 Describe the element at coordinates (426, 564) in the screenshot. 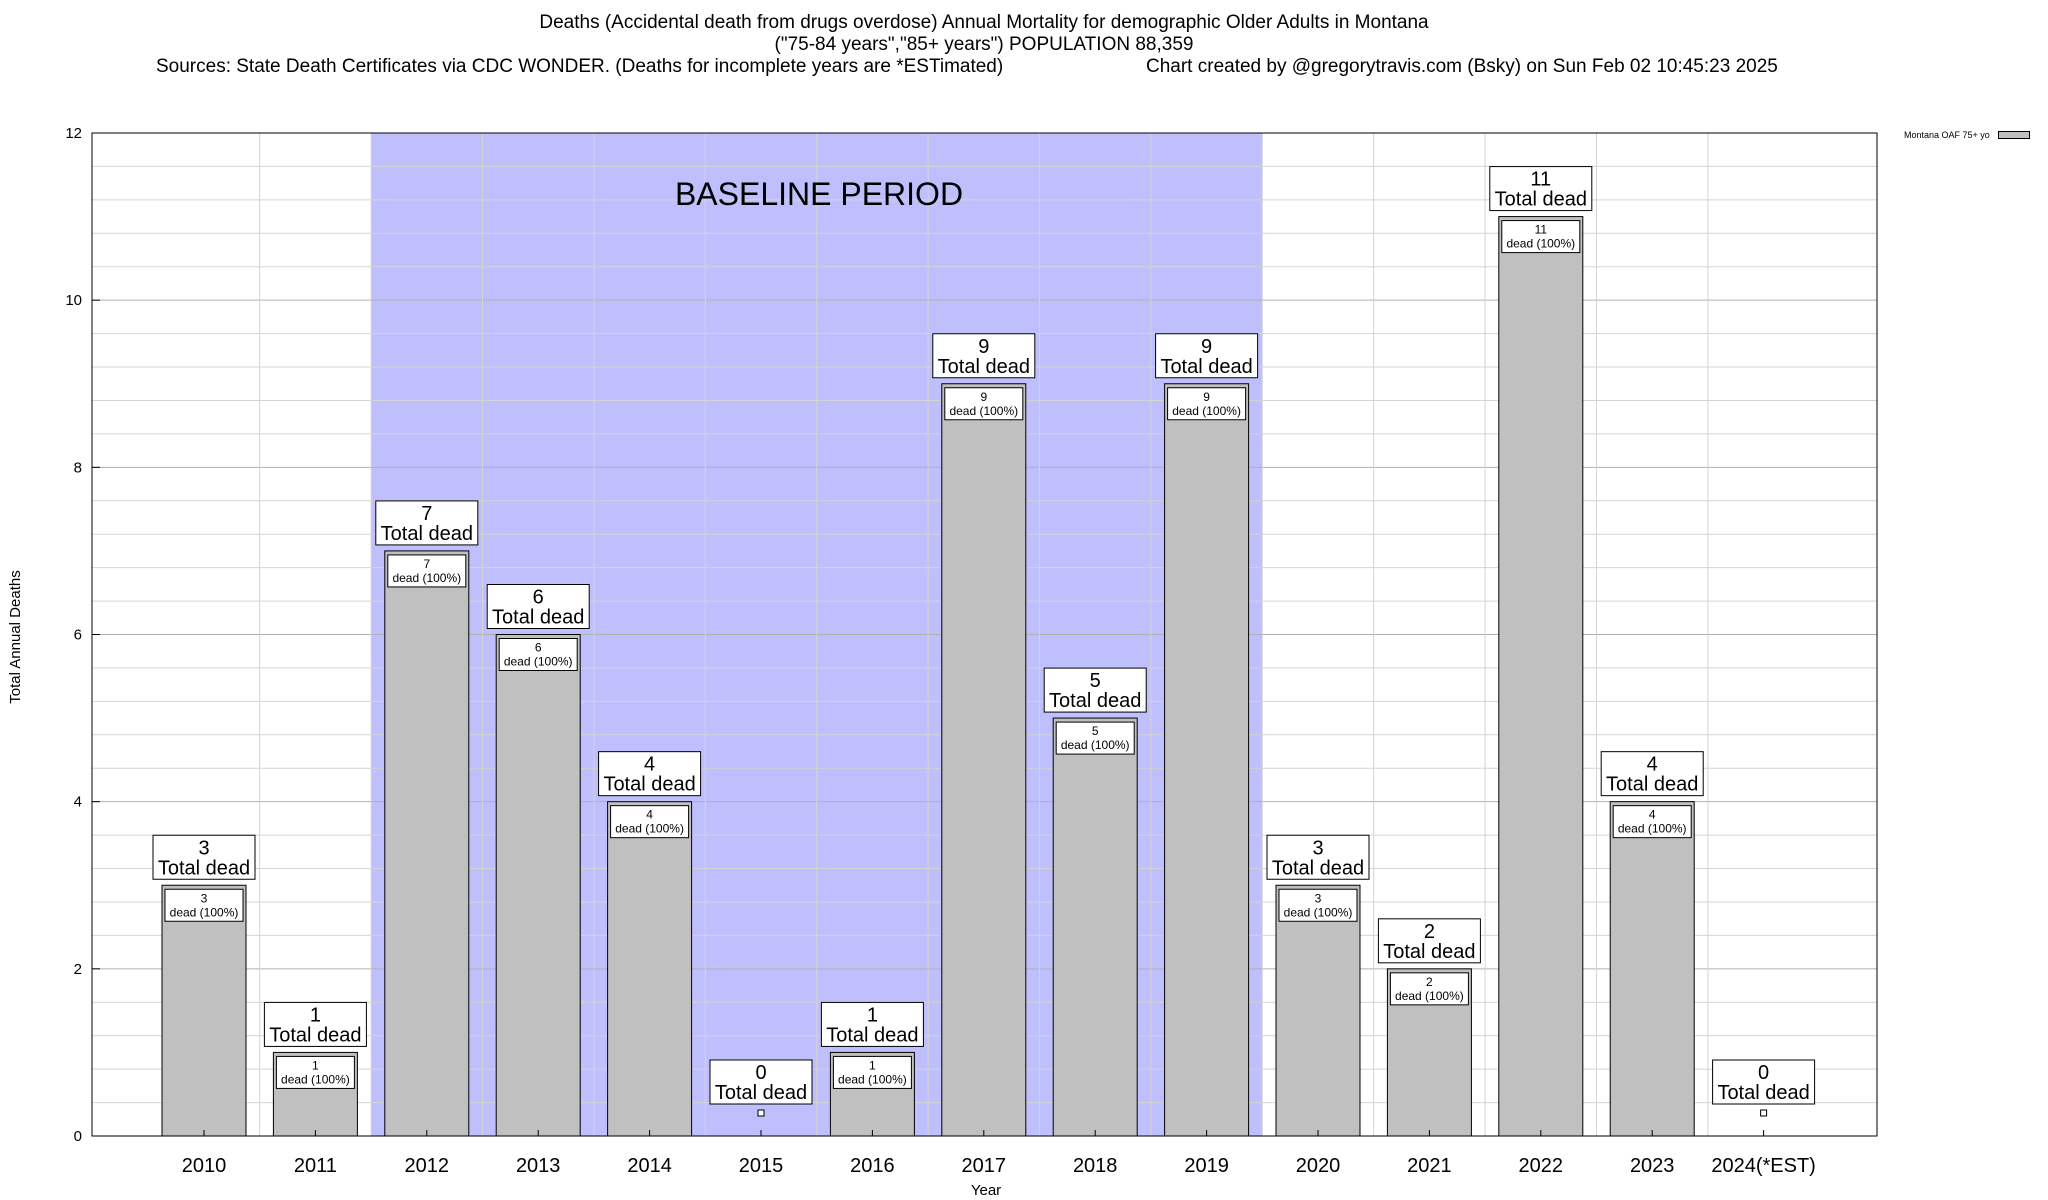

I see `bar-inner-value: 7` at that location.